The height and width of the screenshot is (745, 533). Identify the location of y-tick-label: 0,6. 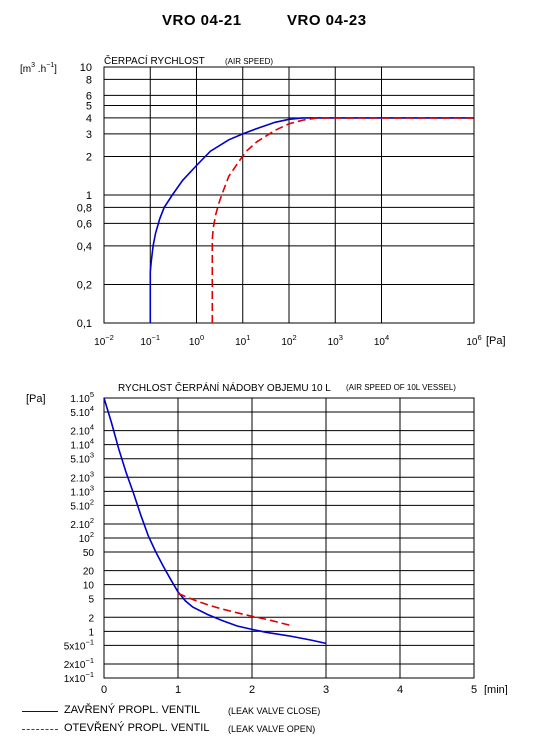
(84, 224).